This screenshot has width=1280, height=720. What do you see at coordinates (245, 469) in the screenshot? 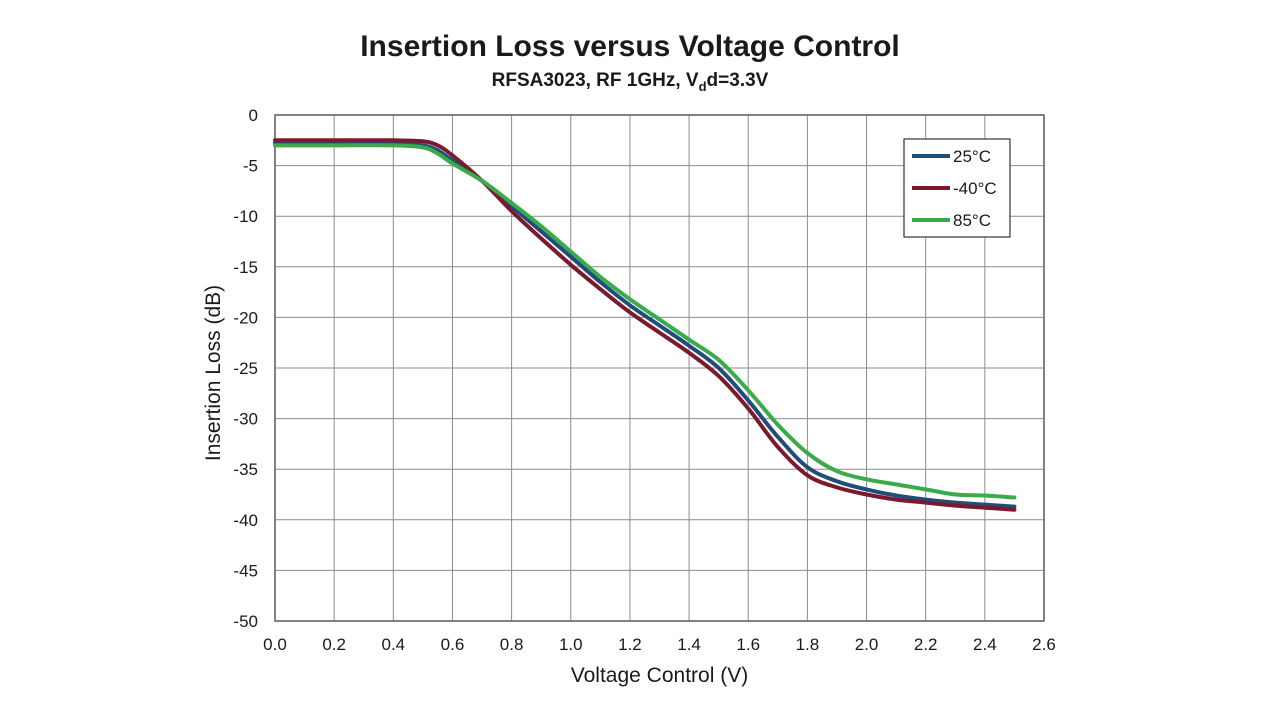
I see `y-tick-label: -35` at bounding box center [245, 469].